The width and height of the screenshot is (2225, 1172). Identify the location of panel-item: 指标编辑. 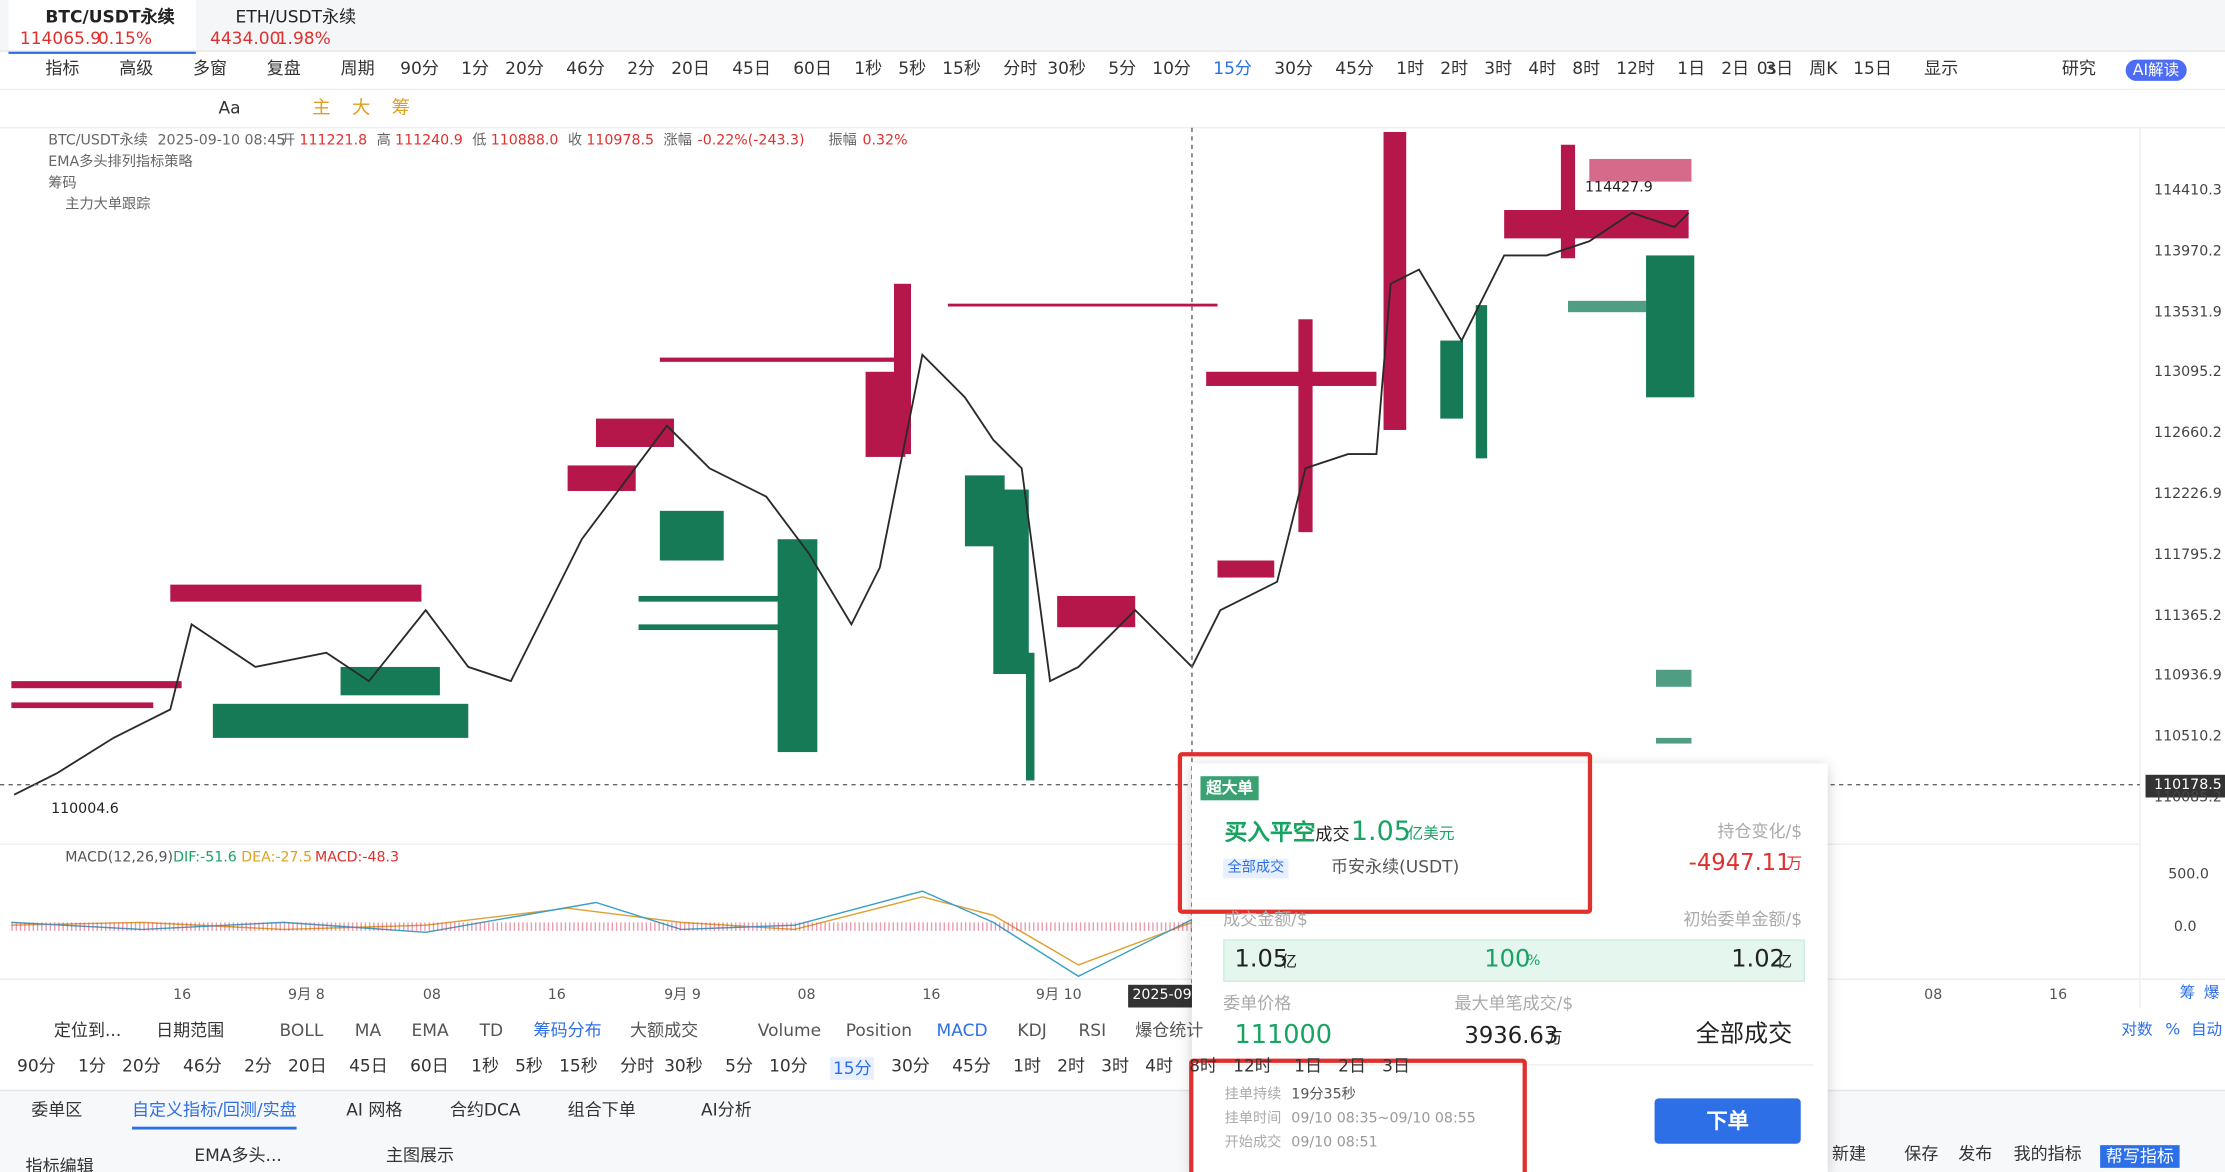
(59, 1164).